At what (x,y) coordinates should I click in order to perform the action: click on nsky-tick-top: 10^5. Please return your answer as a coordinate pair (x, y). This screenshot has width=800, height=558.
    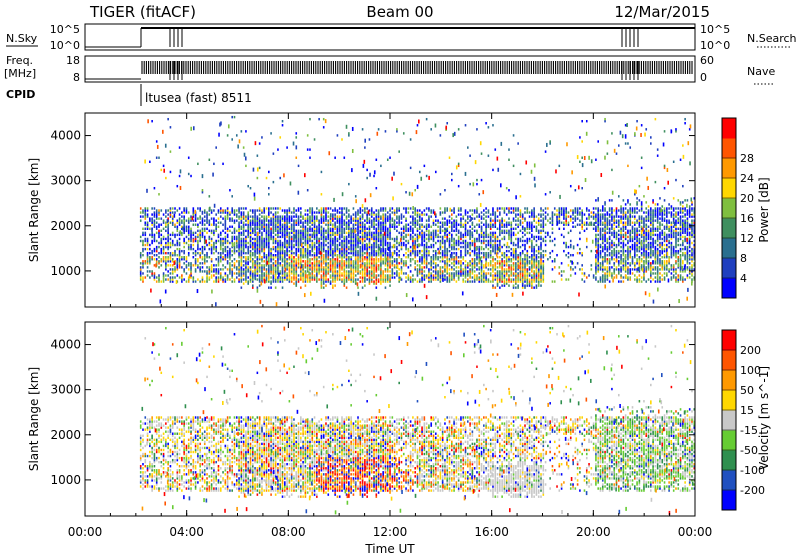
    Looking at the image, I should click on (65, 29).